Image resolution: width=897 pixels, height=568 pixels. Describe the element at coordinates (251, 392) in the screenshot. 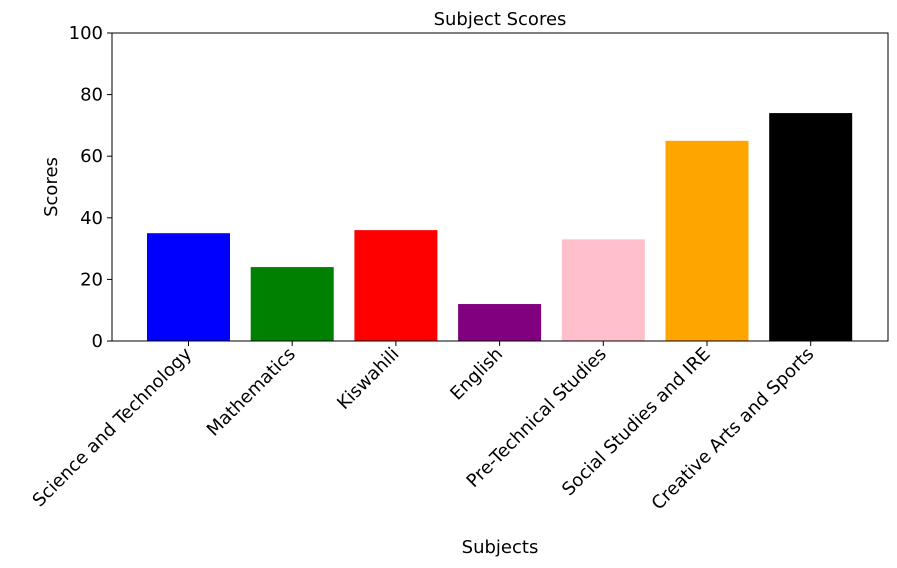

I see `x-tick-label-1: Mathematics` at that location.